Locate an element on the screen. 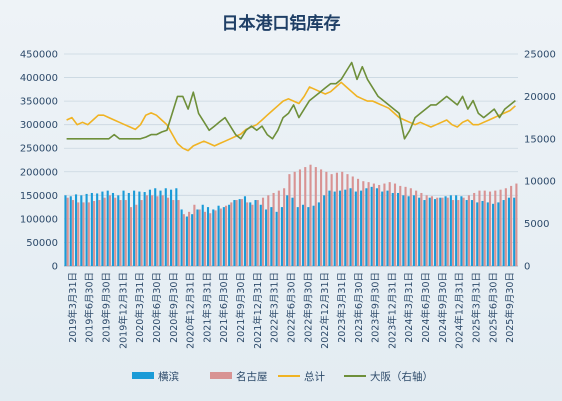 Image resolution: width=562 pixels, height=401 pixels. y-left-tick-label: 0 is located at coordinates (55, 267).